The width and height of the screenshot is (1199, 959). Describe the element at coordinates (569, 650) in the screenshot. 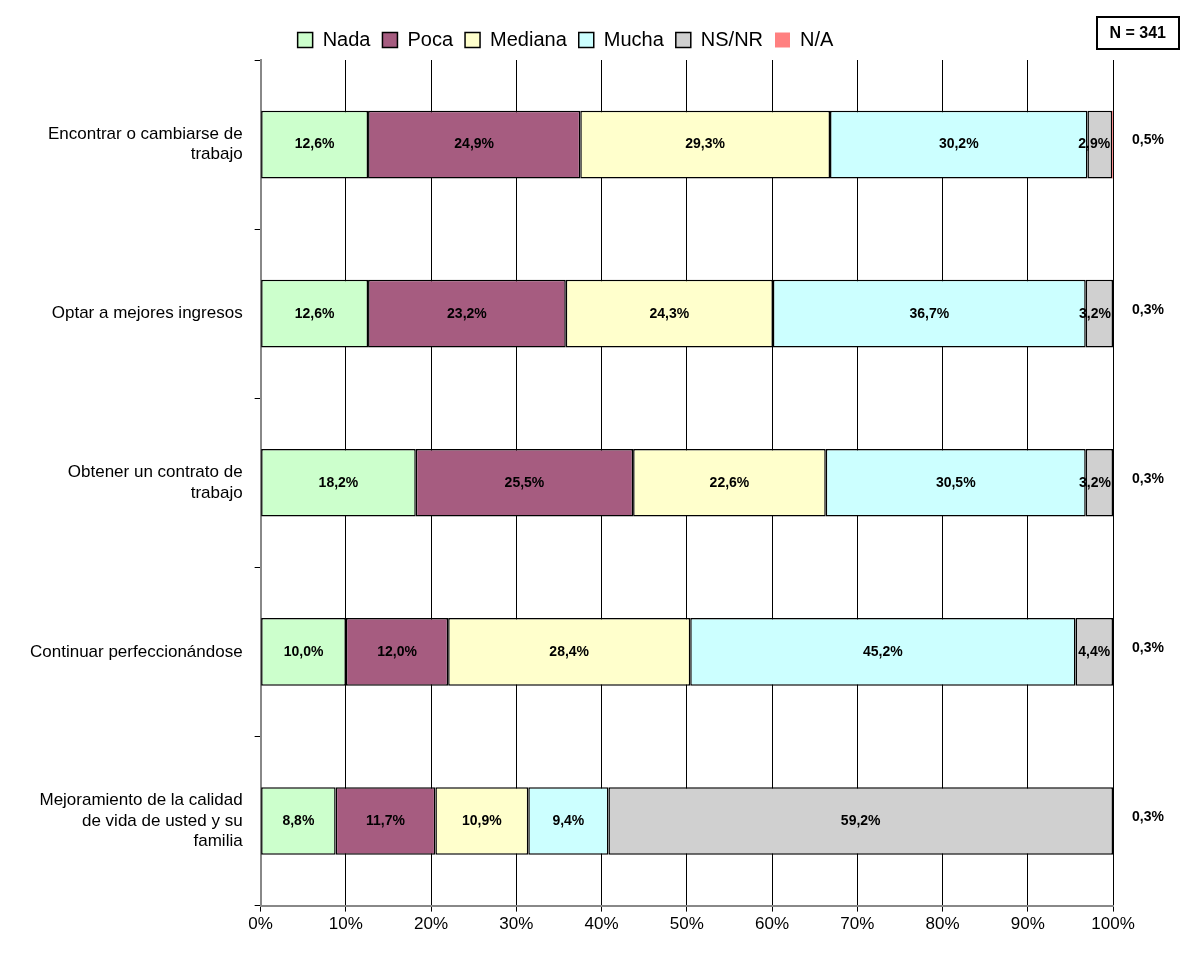

I see `data-label: 28,4%` at that location.